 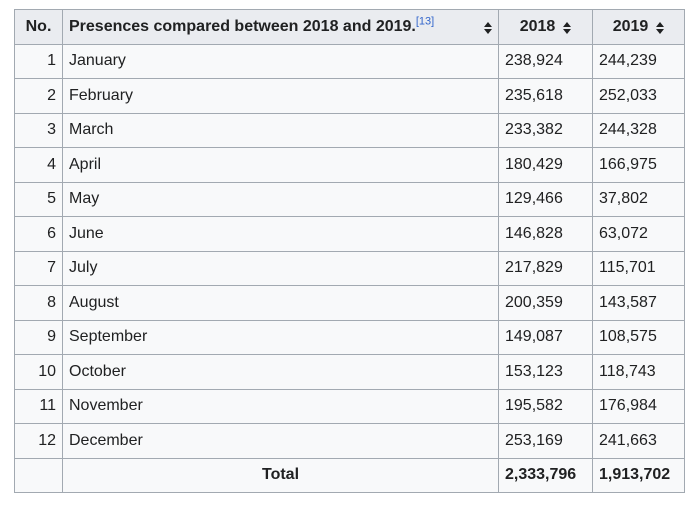 What do you see at coordinates (280, 165) in the screenshot?
I see `row-month: April` at bounding box center [280, 165].